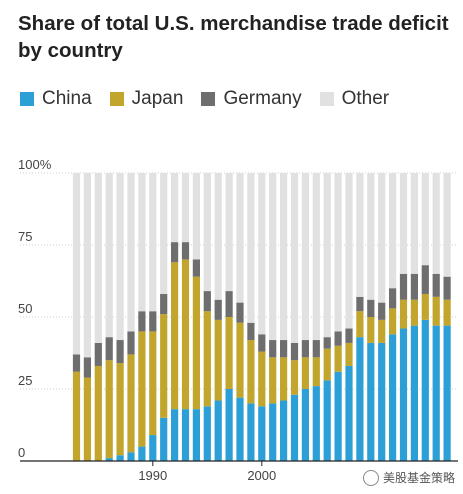 This screenshot has height=494, width=463. I want to click on y-tick-label: 25, so click(25, 380).